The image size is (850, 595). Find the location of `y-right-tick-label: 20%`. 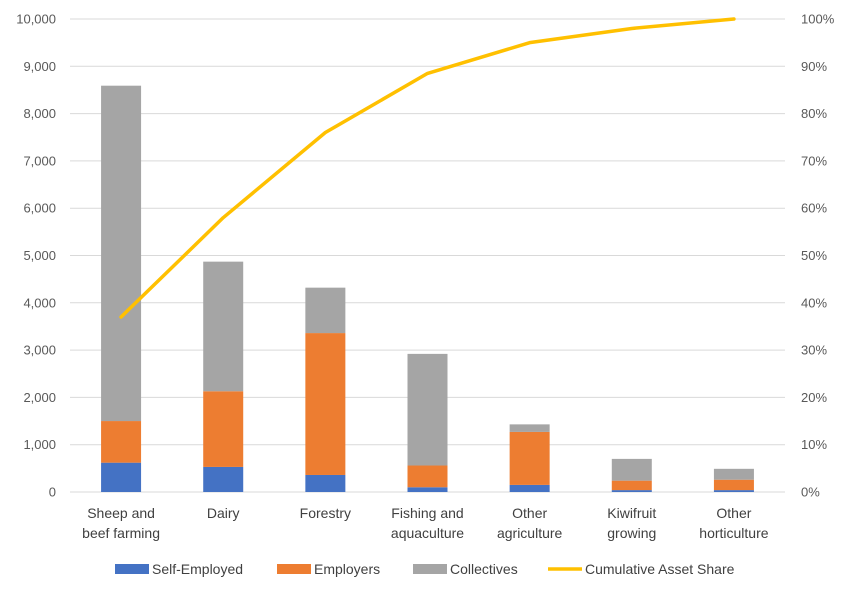

y-right-tick-label: 20% is located at coordinates (814, 397).